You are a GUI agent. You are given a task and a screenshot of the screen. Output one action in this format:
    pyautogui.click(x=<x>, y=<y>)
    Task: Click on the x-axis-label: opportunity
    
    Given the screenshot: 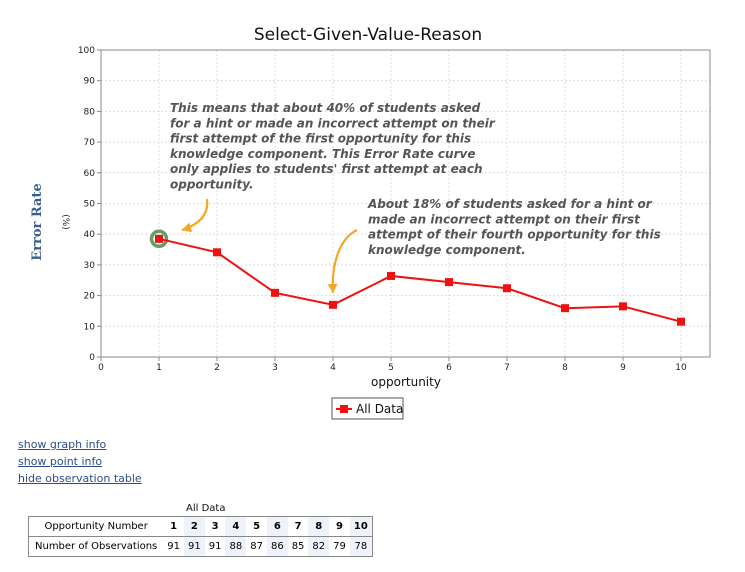 What is the action you would take?
    pyautogui.click(x=406, y=382)
    